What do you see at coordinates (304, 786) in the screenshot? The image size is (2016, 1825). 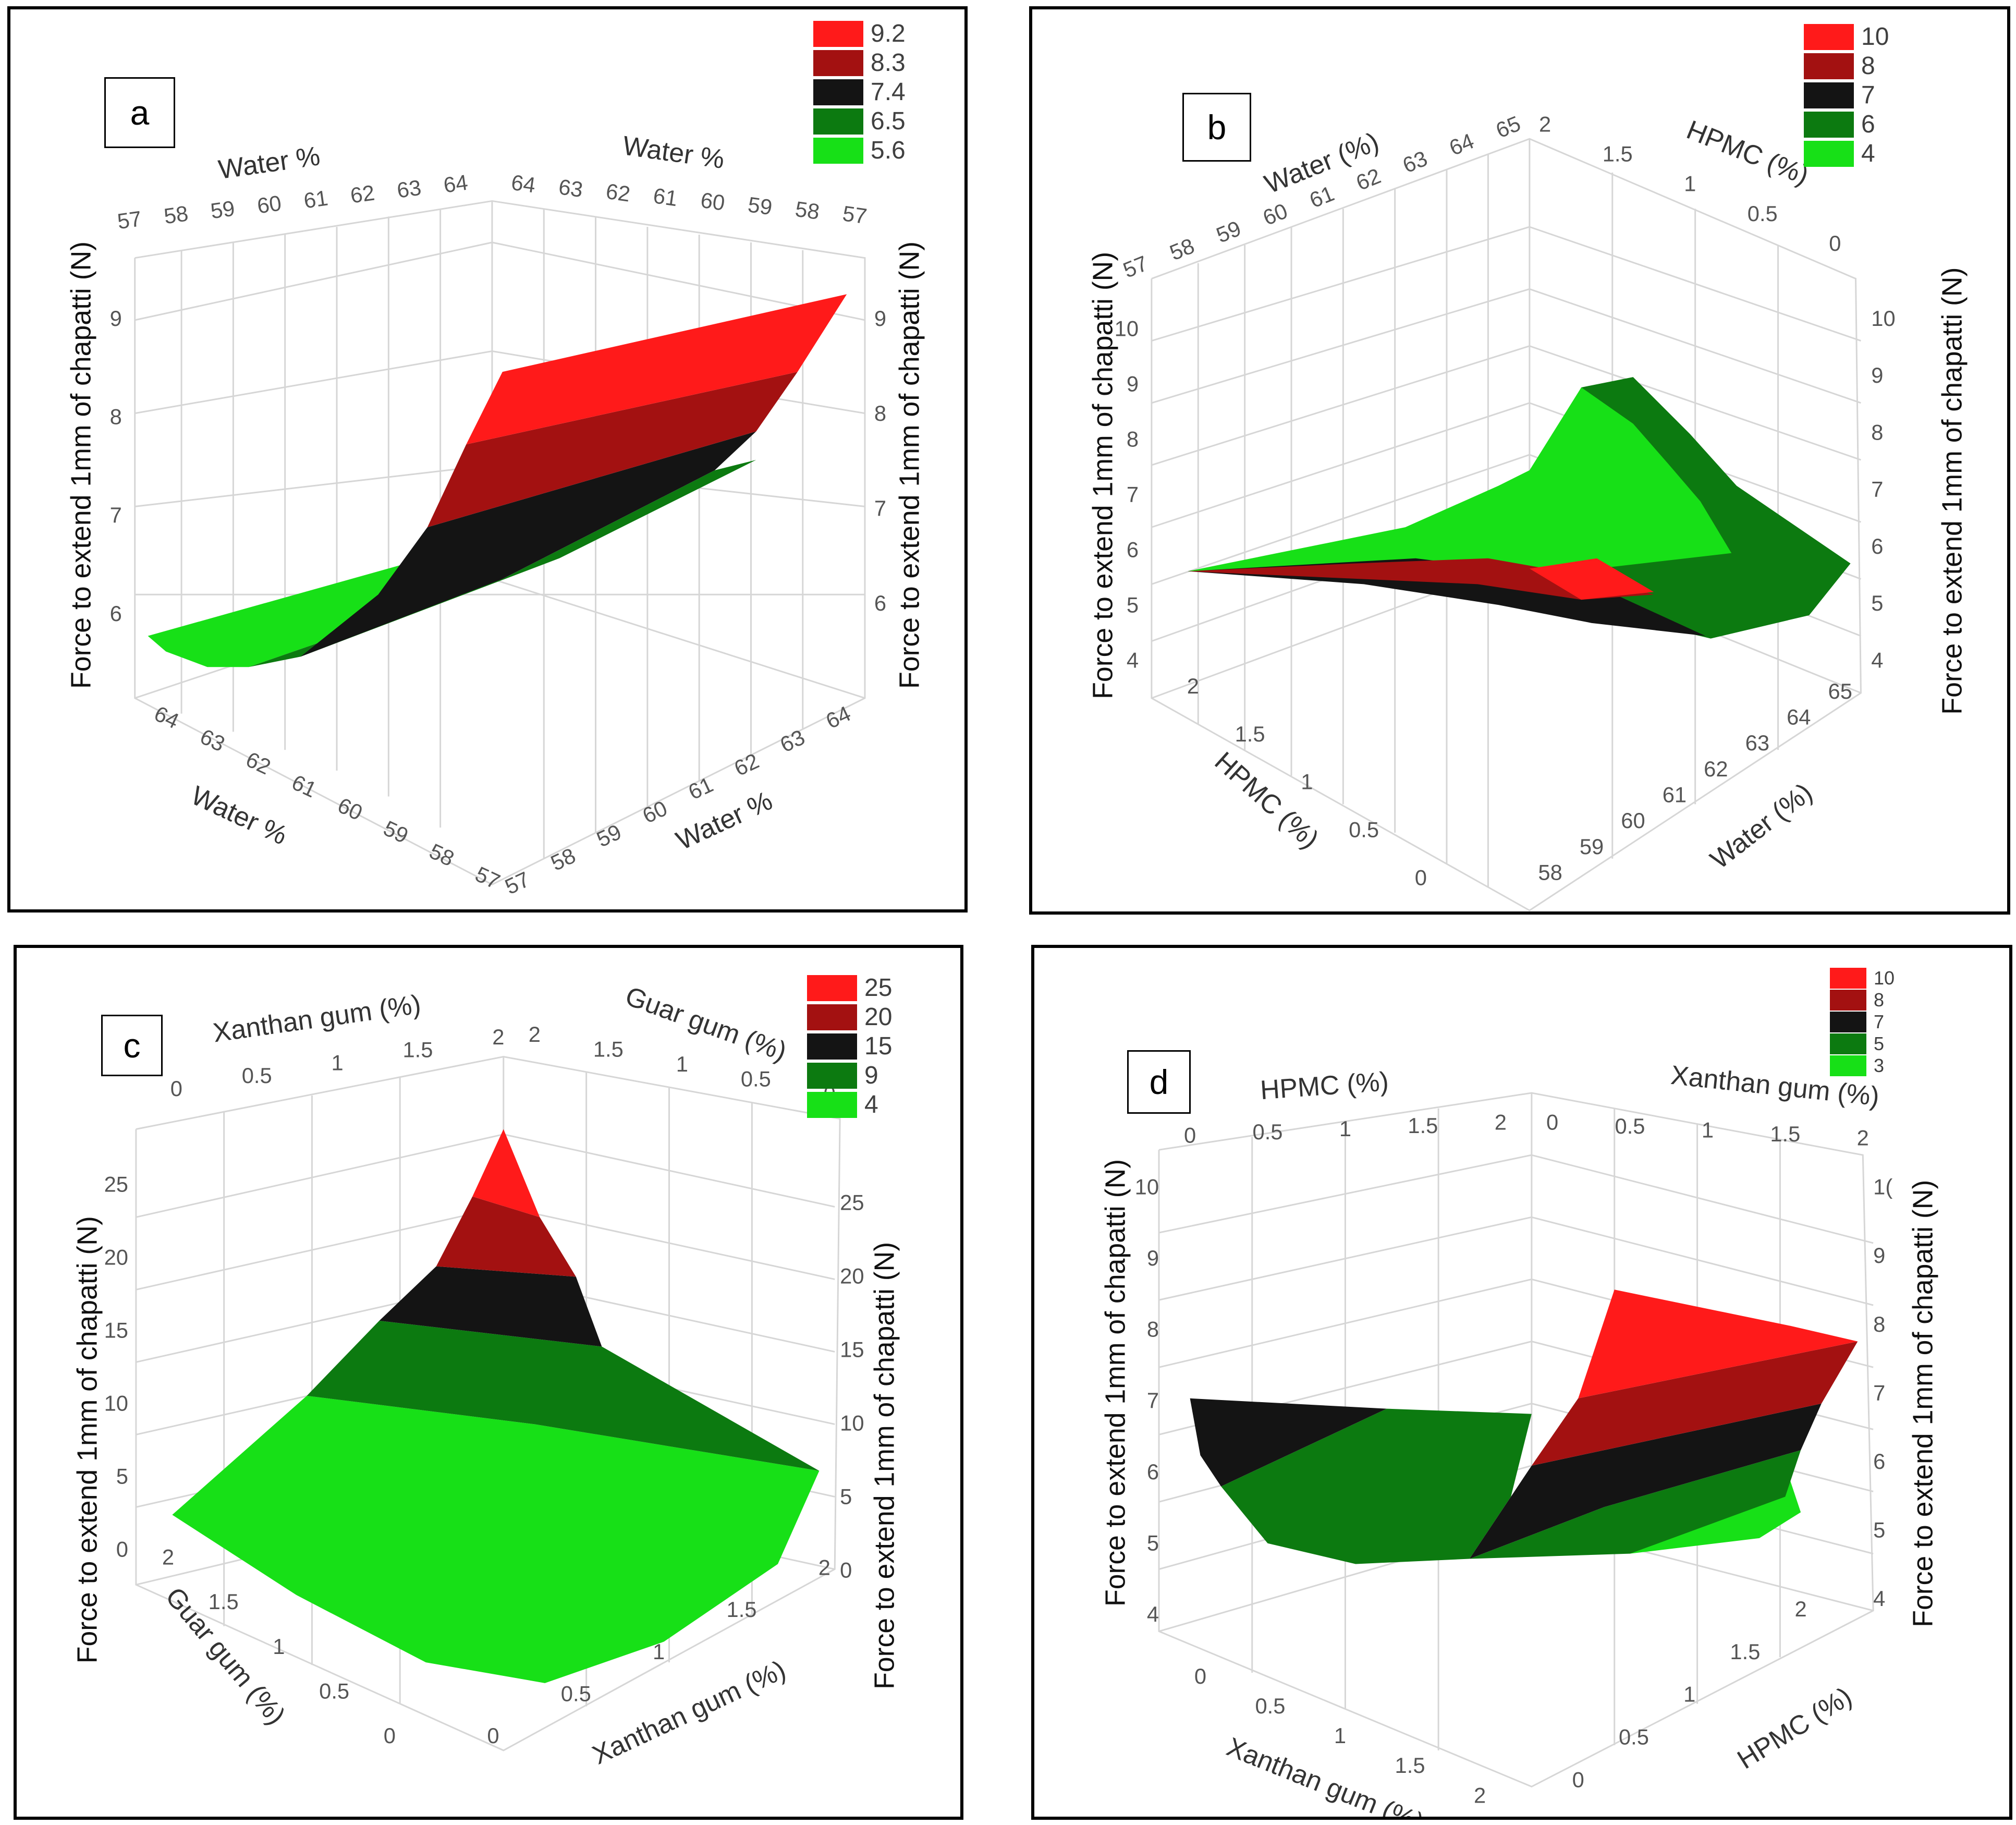 I see `front-left-tick-label: 61` at bounding box center [304, 786].